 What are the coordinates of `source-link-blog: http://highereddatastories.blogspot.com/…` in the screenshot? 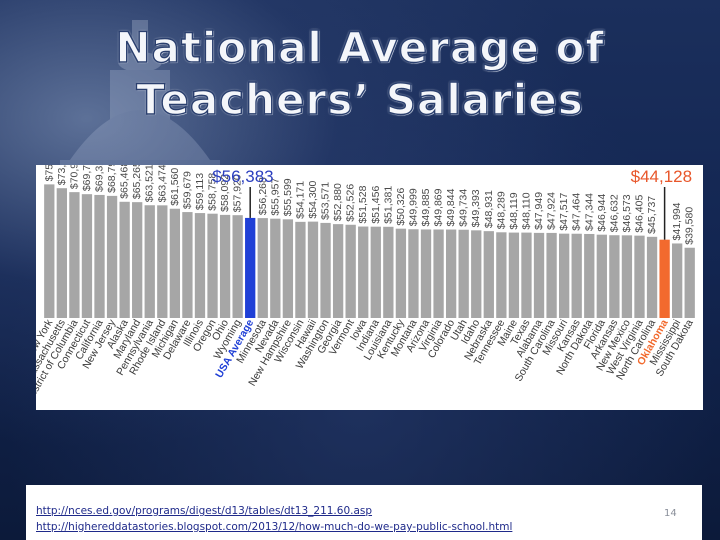 It's located at (274, 527).